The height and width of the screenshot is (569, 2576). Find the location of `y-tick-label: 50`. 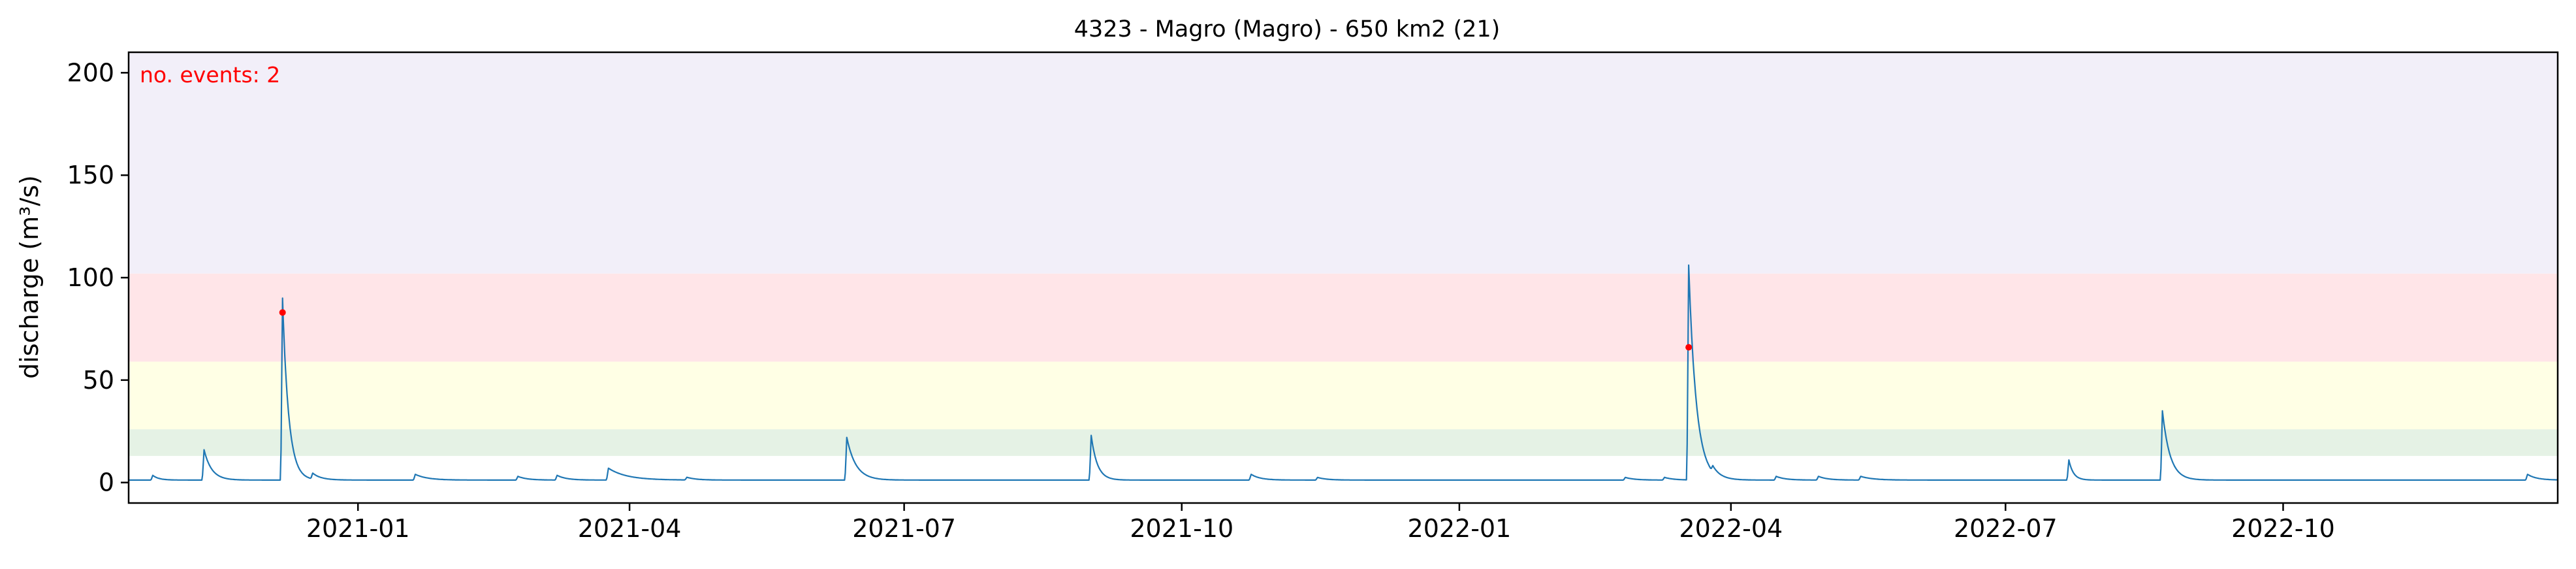

y-tick-label: 50 is located at coordinates (98, 380).